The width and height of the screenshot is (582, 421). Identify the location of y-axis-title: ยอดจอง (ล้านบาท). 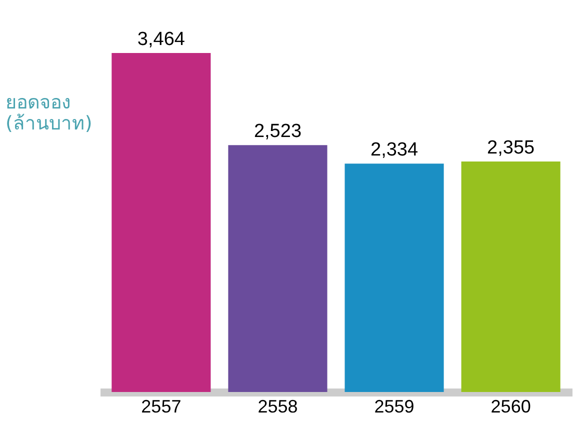
(49, 113).